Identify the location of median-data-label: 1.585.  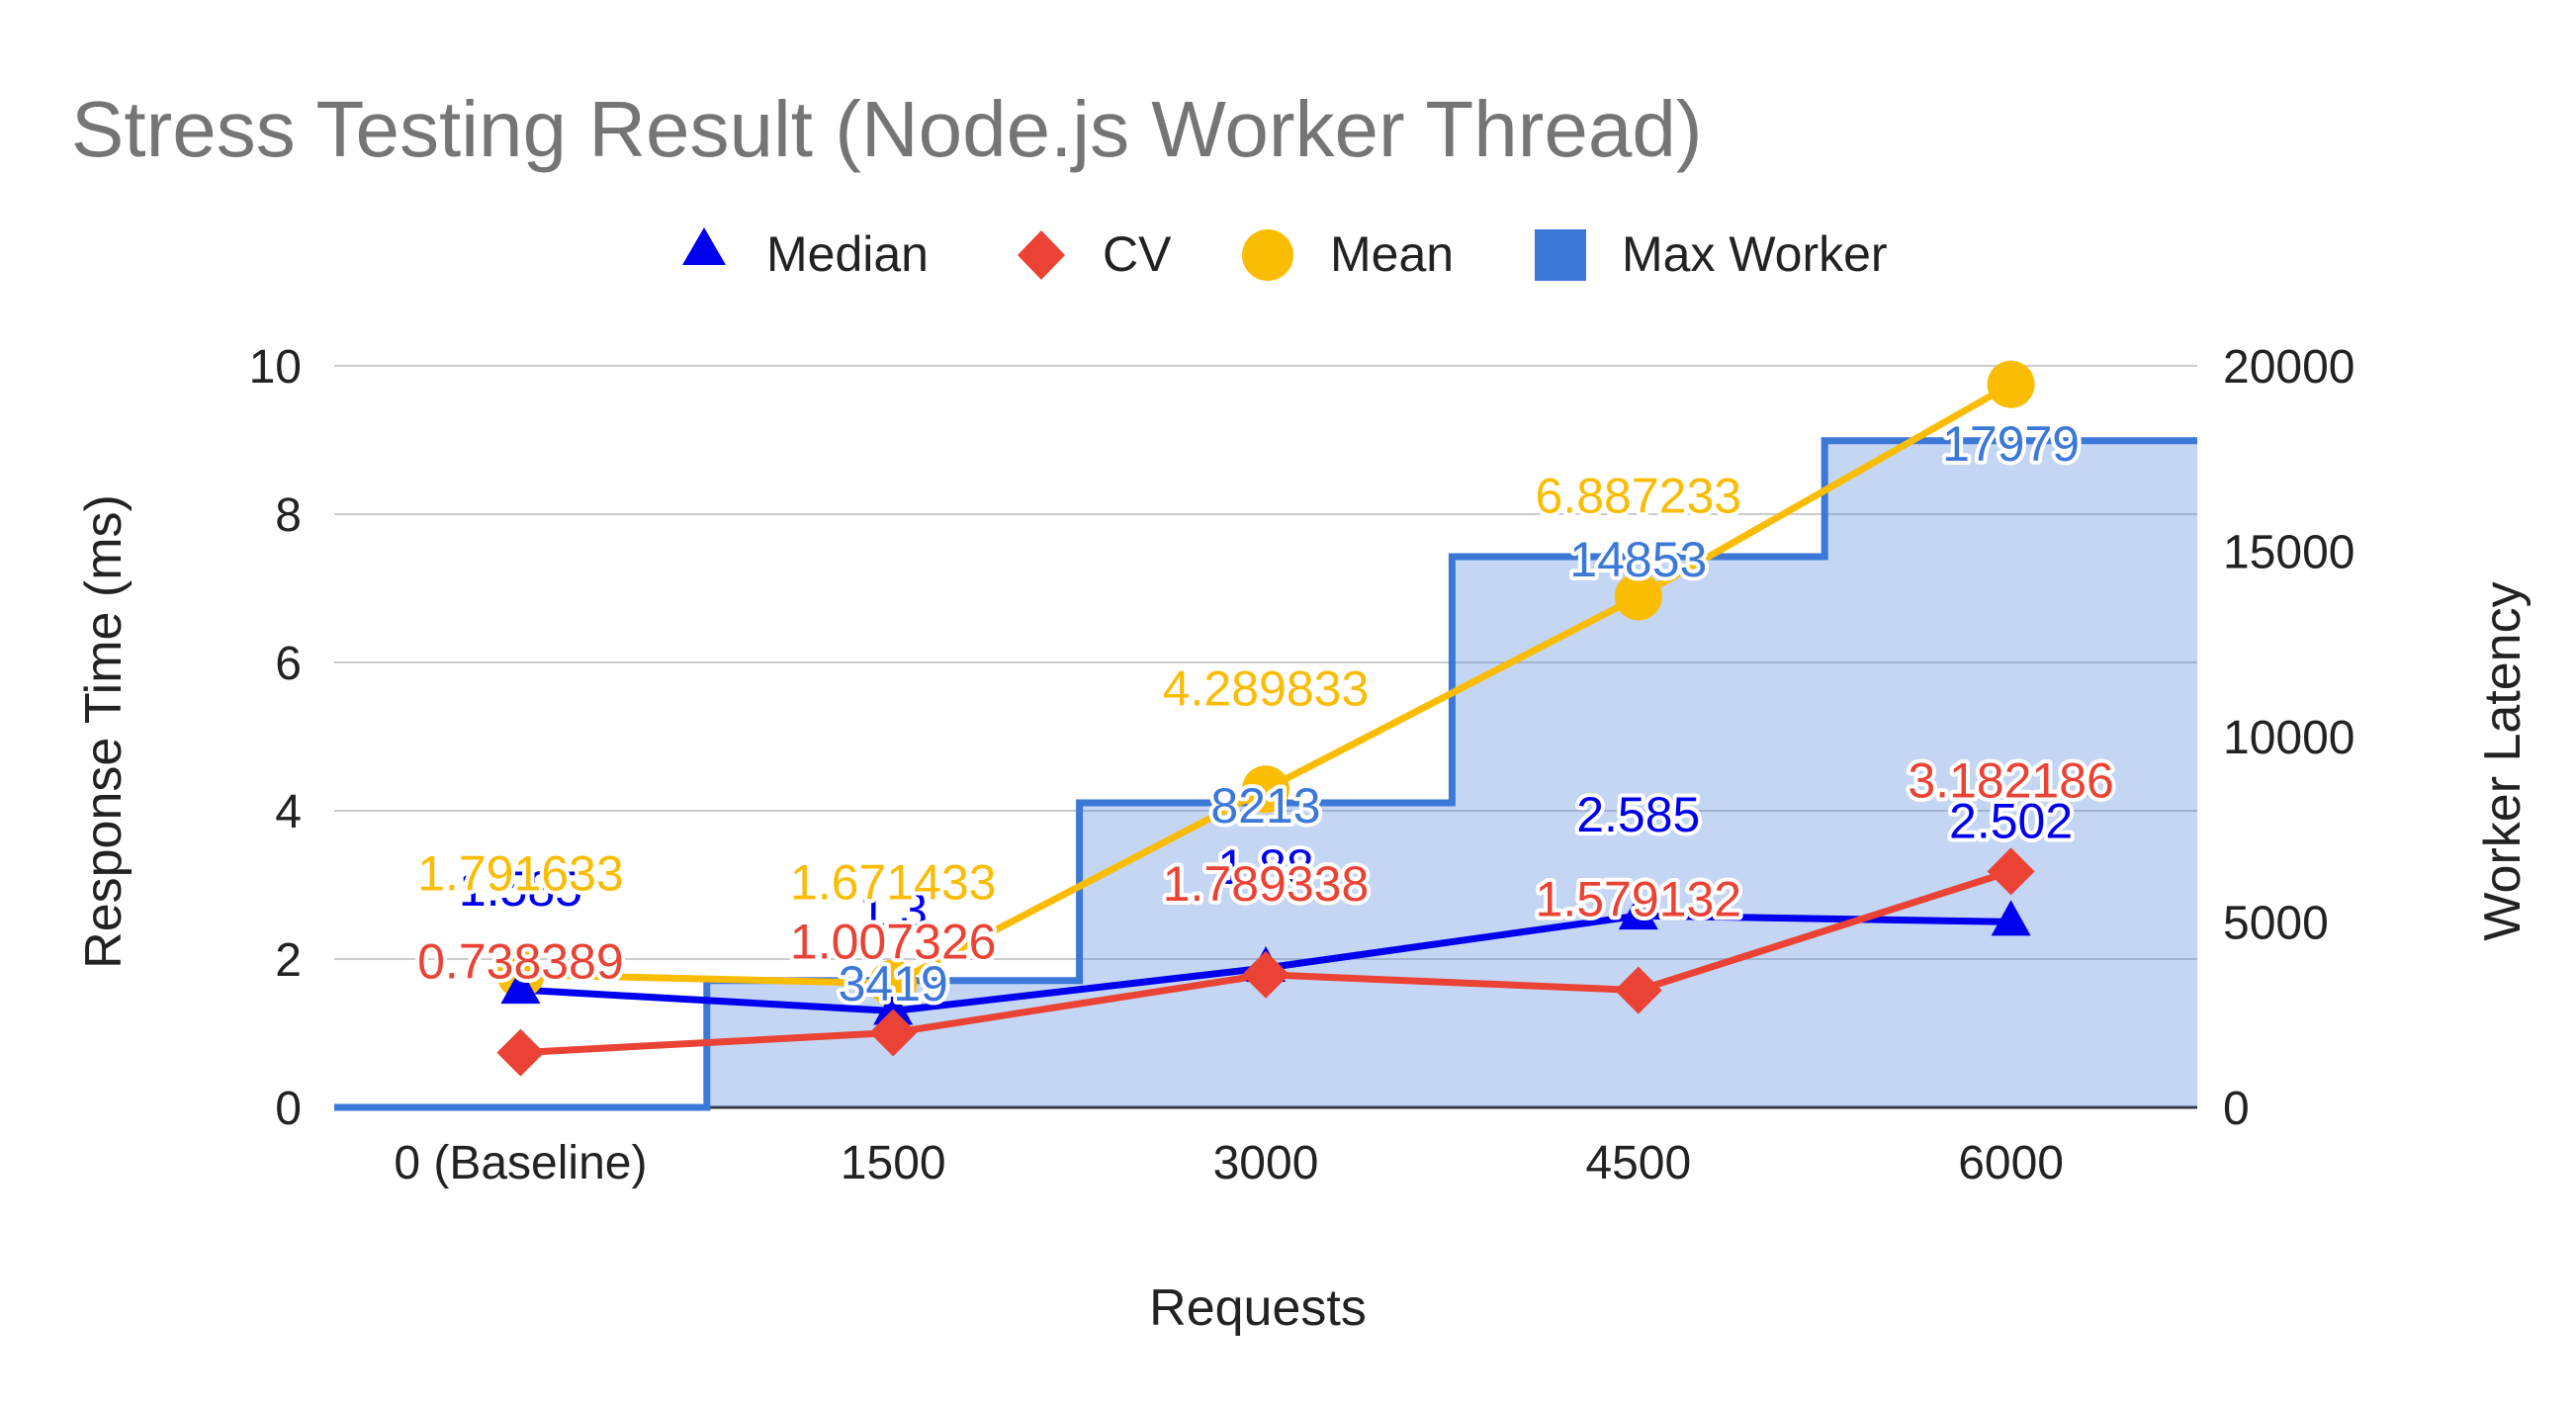
(520, 889).